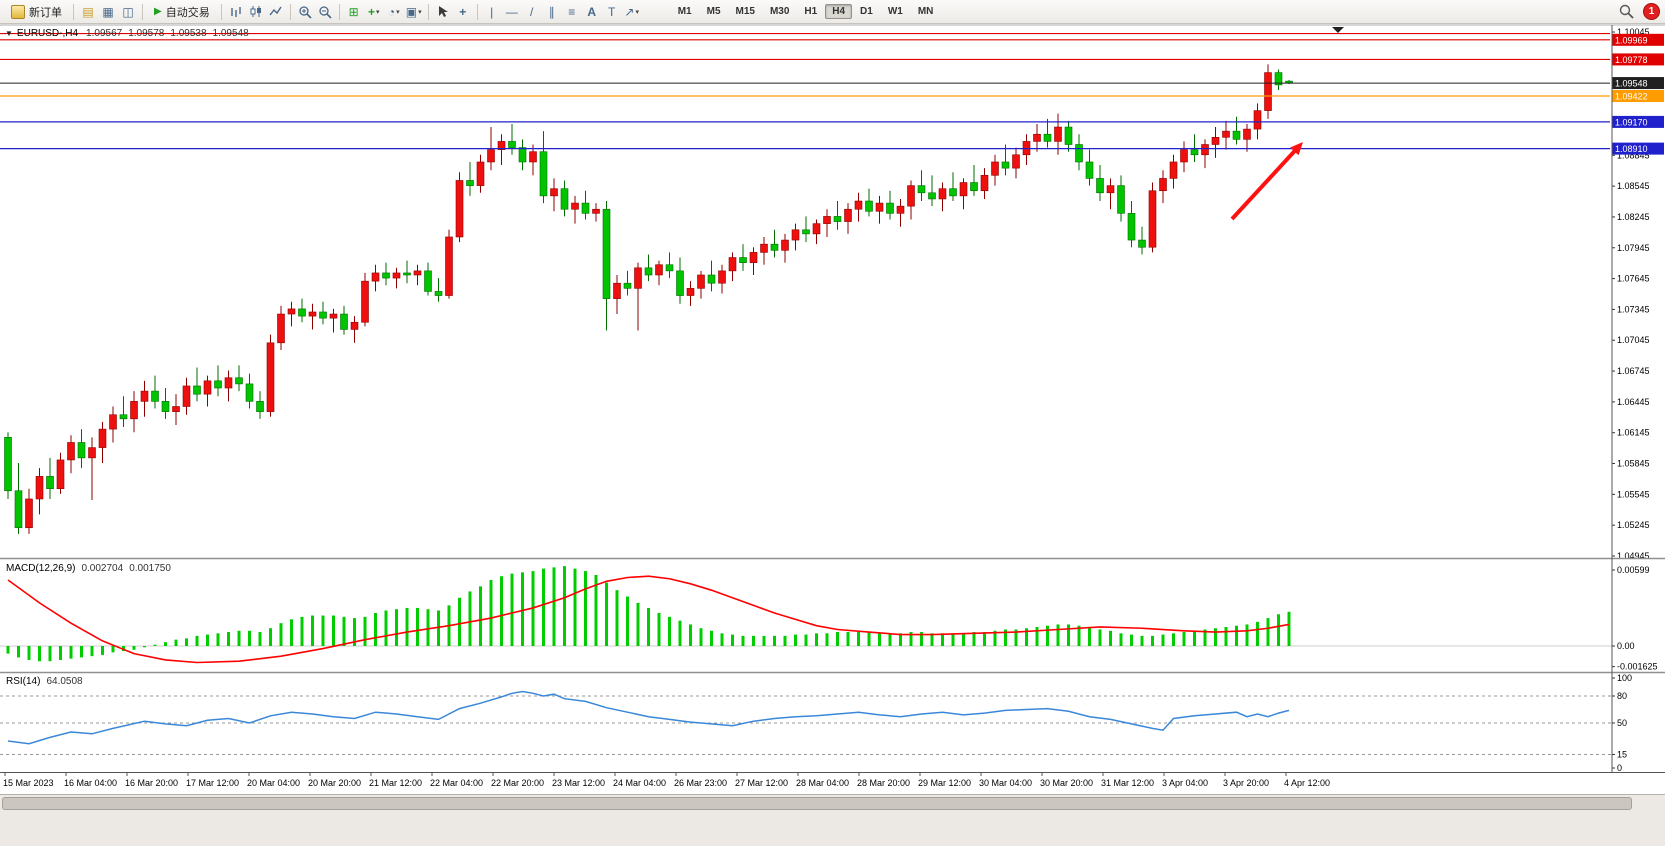 This screenshot has width=1665, height=846. I want to click on bar-chart-icon, so click(236, 12).